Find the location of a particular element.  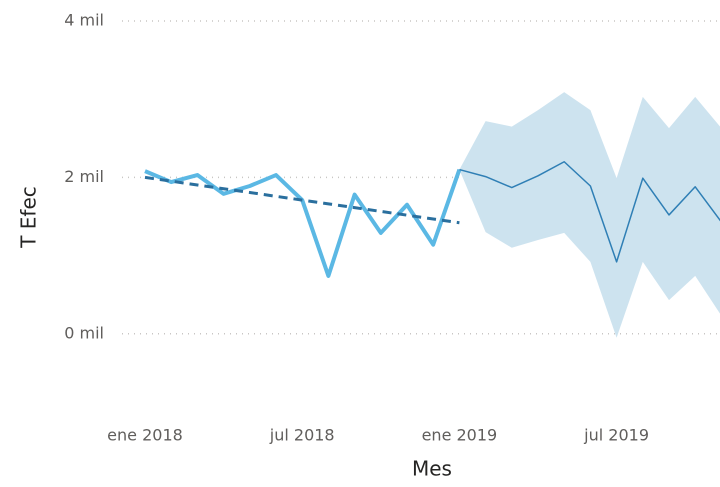

x-axis-label: Mes is located at coordinates (432, 469).